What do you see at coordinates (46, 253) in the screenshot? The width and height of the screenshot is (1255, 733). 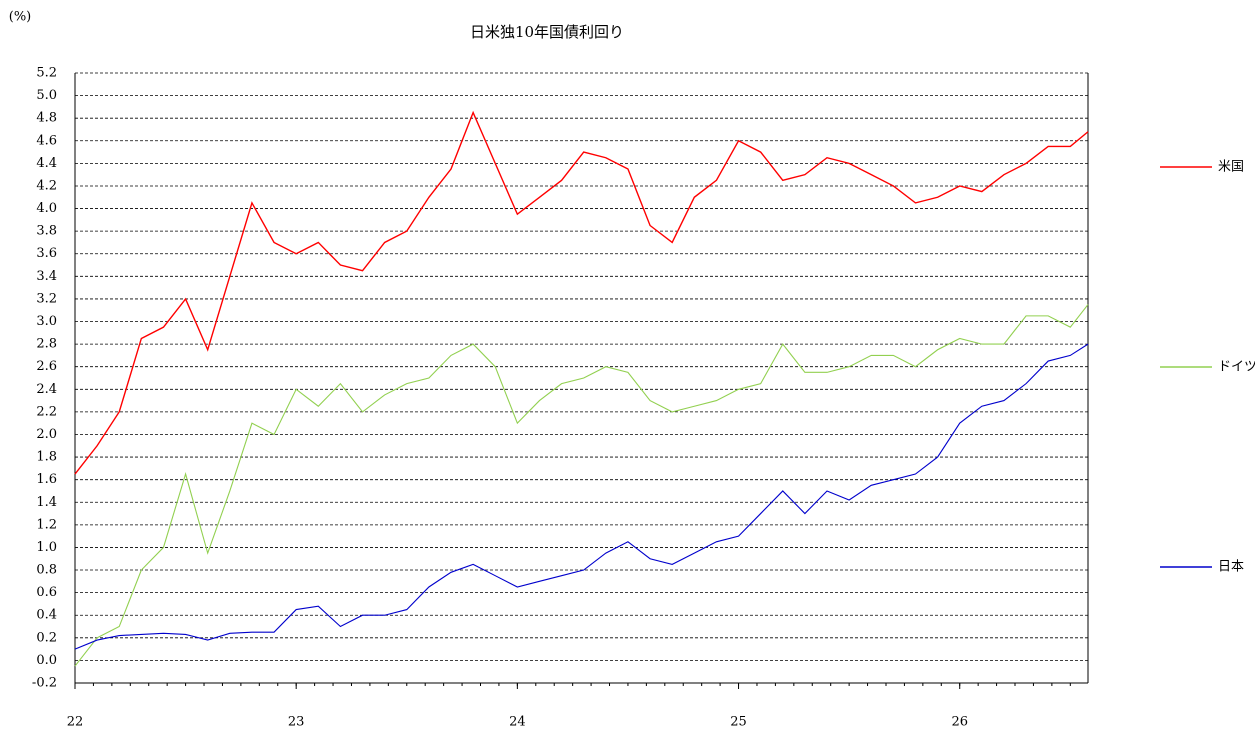 I see `y-tick-label: 3.6` at bounding box center [46, 253].